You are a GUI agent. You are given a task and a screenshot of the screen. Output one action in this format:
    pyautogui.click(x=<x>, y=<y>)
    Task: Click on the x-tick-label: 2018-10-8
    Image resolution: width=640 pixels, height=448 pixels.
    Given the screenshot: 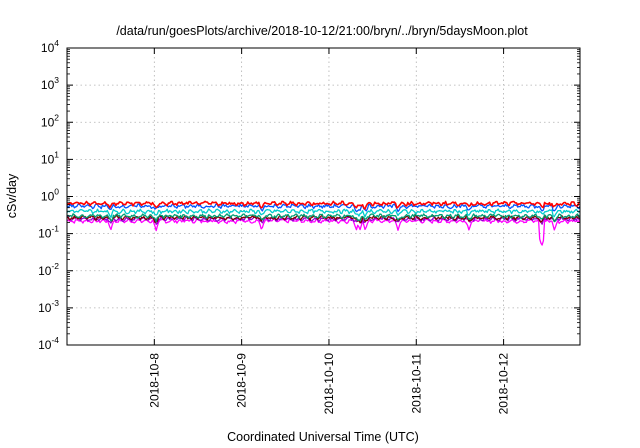 What is the action you would take?
    pyautogui.click(x=154, y=380)
    